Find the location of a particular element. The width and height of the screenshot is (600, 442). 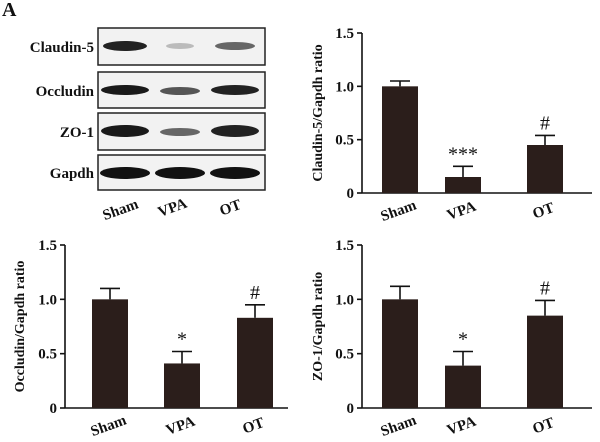

blot-lane-label: Sham is located at coordinates (121, 210).